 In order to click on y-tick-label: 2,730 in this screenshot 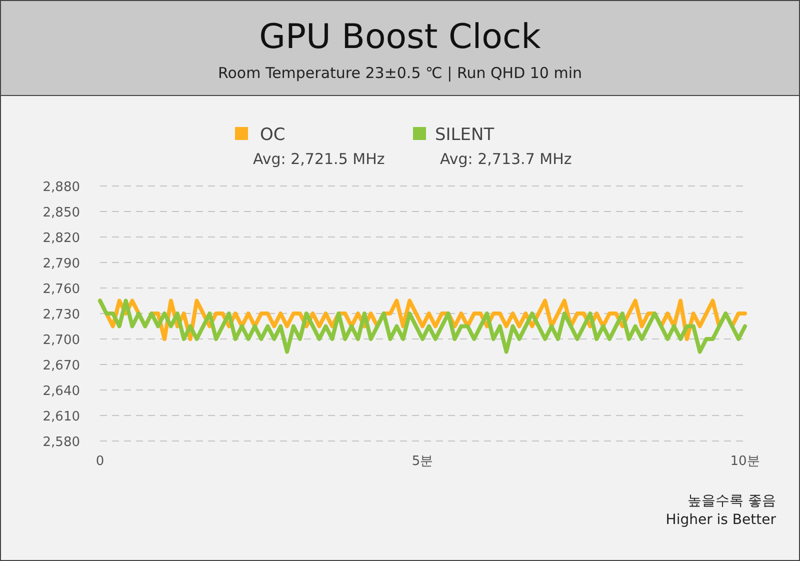, I will do `click(61, 315)`.